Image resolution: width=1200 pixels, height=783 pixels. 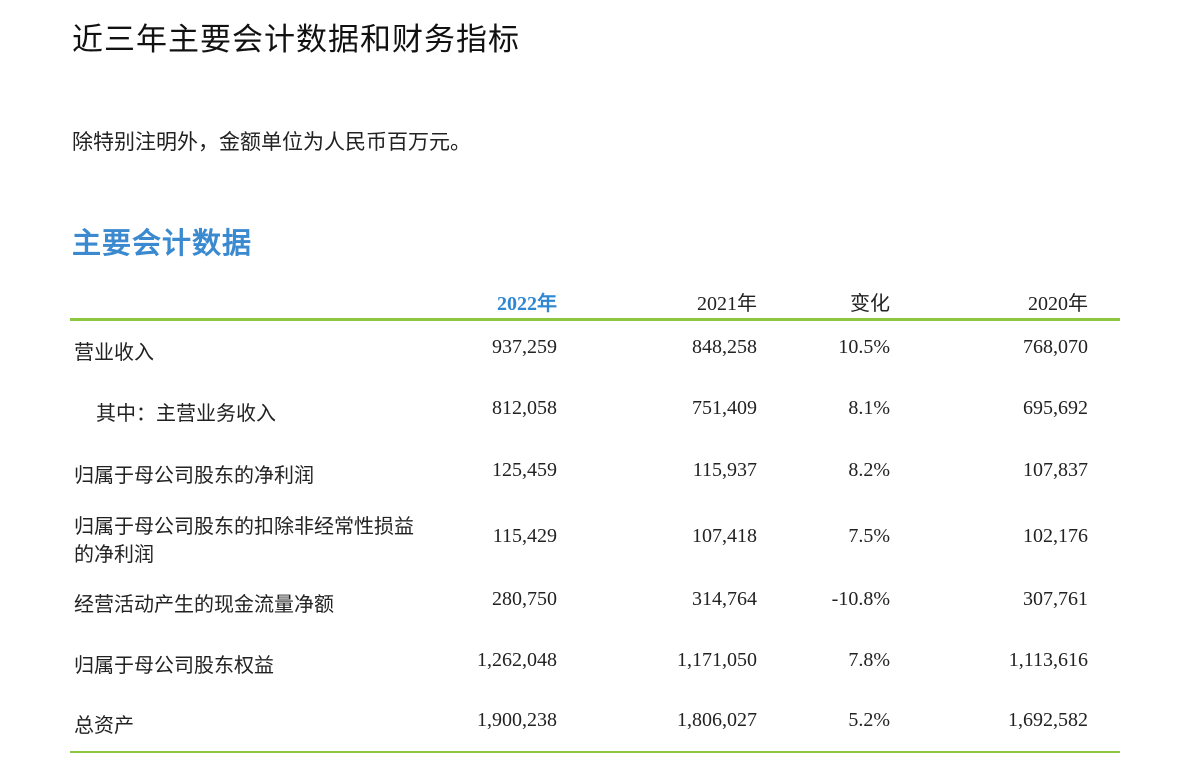 What do you see at coordinates (104, 725) in the screenshot?
I see `row-label: 总资产` at bounding box center [104, 725].